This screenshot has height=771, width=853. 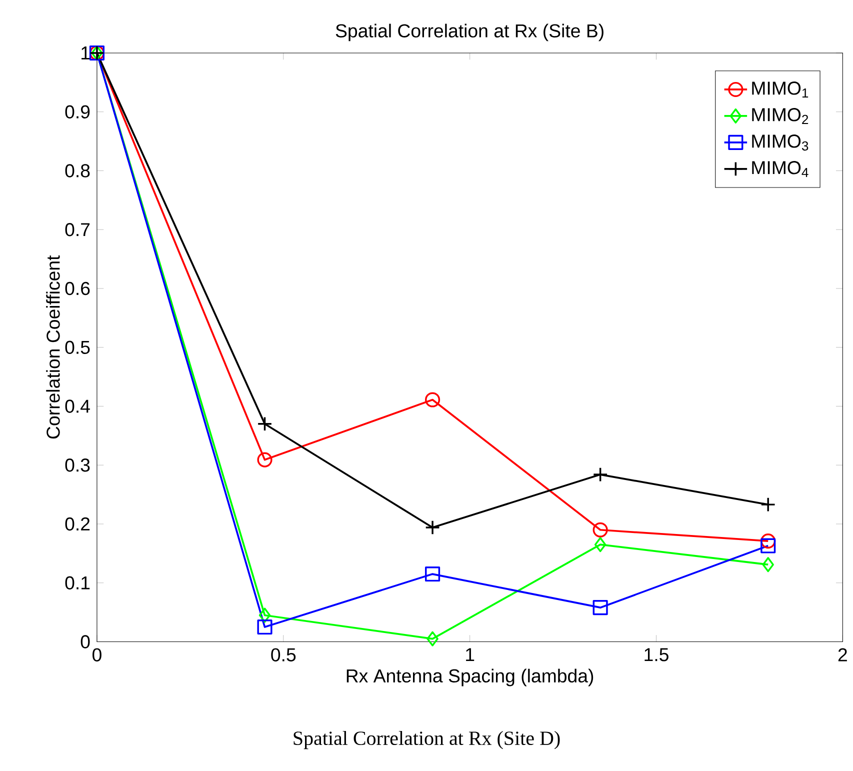 I want to click on y-tick-label: 0.5, so click(x=77, y=347).